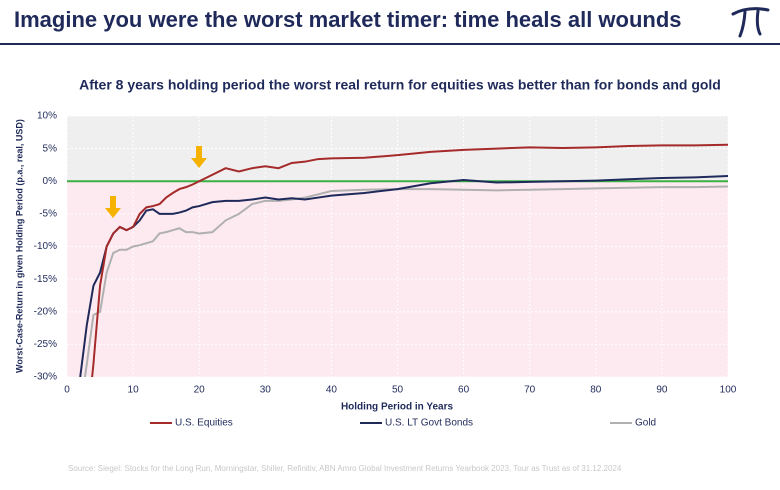 The image size is (780, 490). I want to click on x-tick-label: 20, so click(200, 390).